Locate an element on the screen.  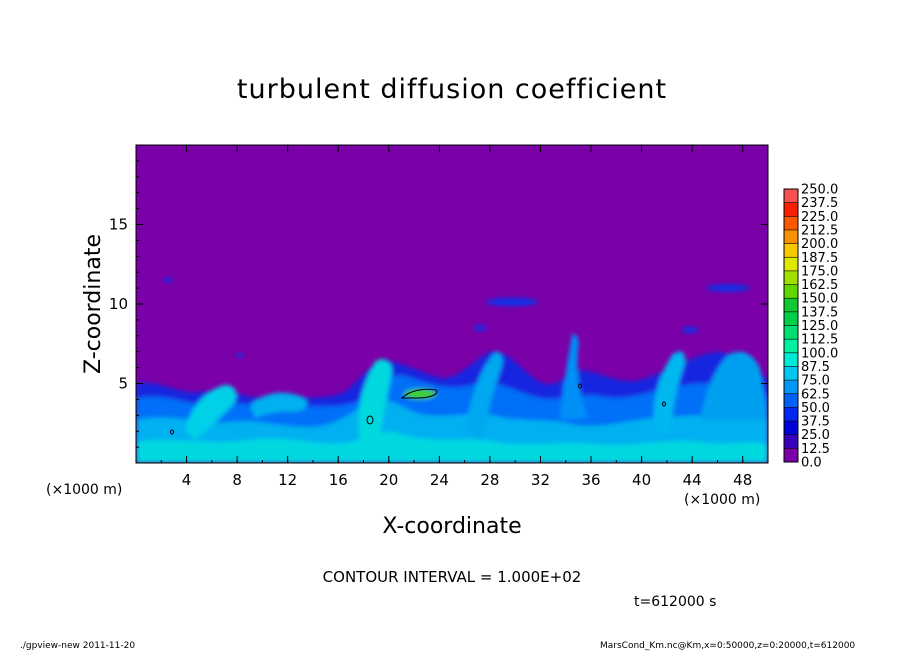
x-axis-unit-left: (×1000 m) is located at coordinates (84, 490).